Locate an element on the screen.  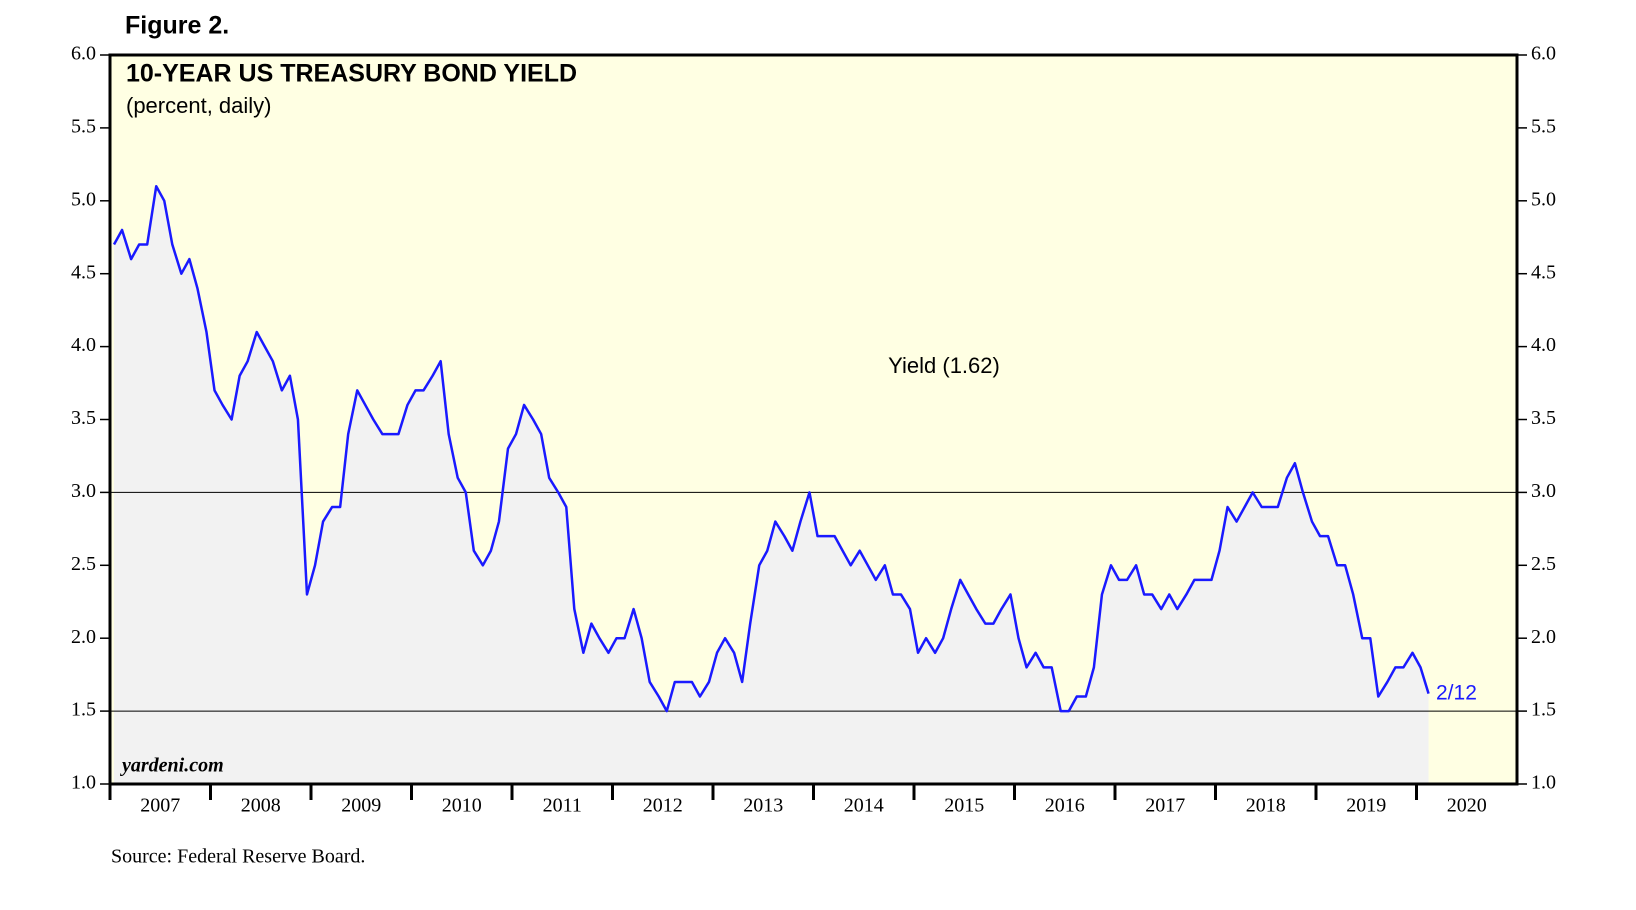
x-tick-label: 2019 is located at coordinates (1366, 806).